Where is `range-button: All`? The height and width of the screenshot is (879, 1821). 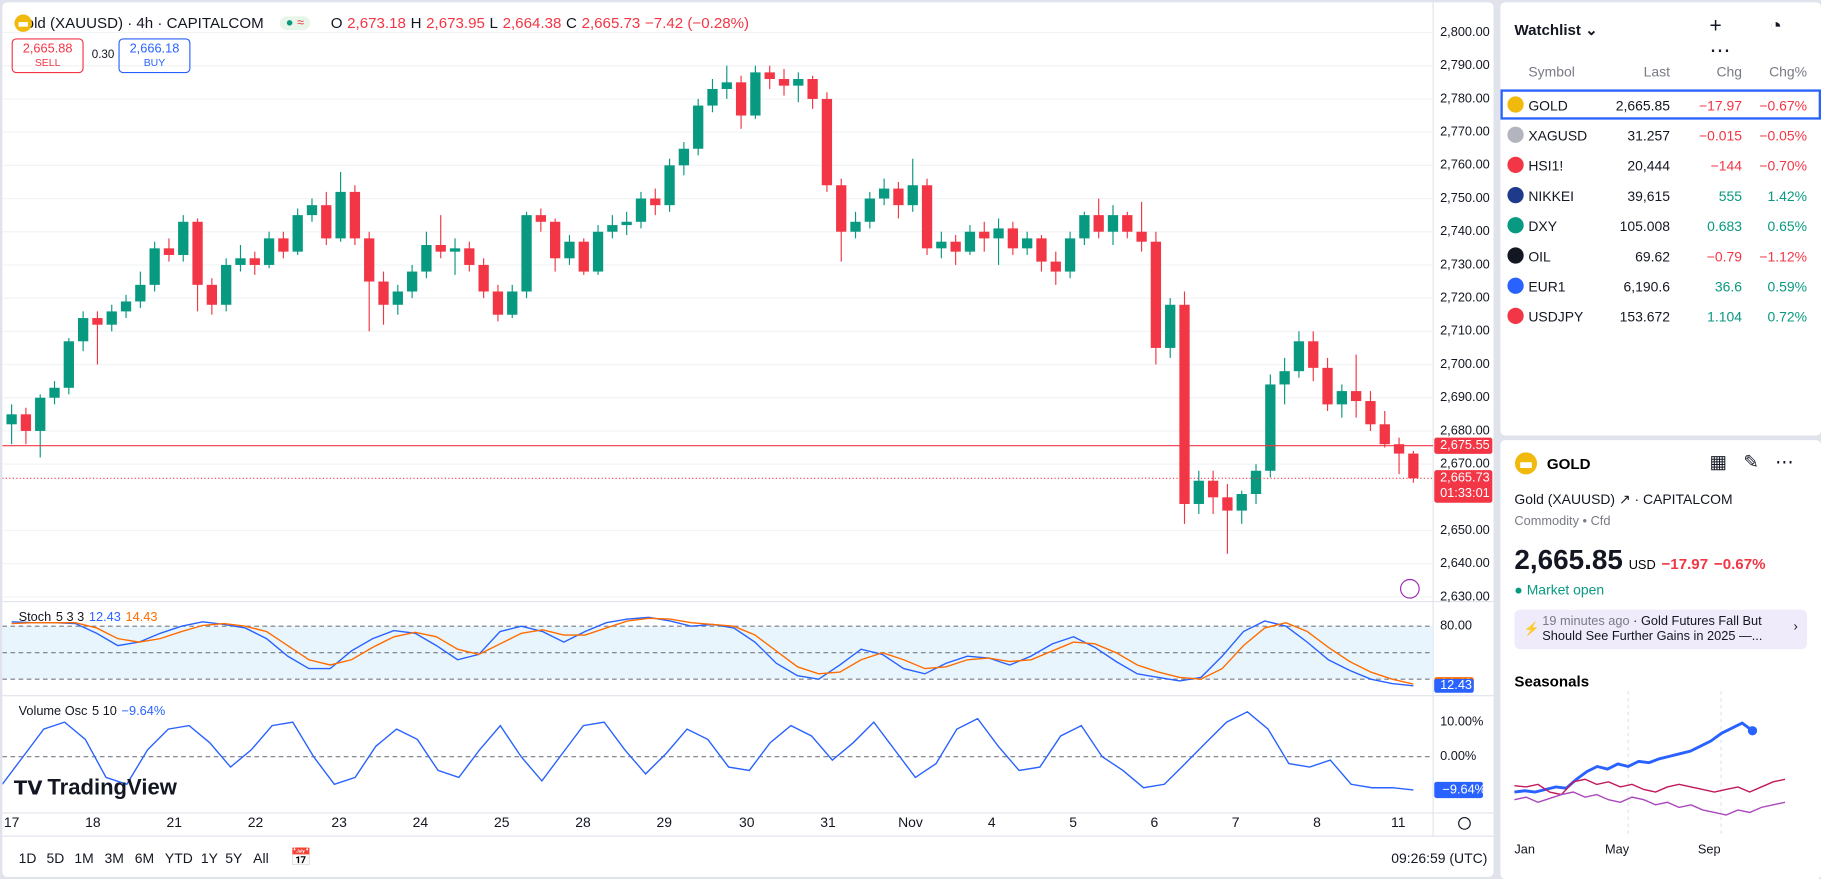 range-button: All is located at coordinates (261, 858).